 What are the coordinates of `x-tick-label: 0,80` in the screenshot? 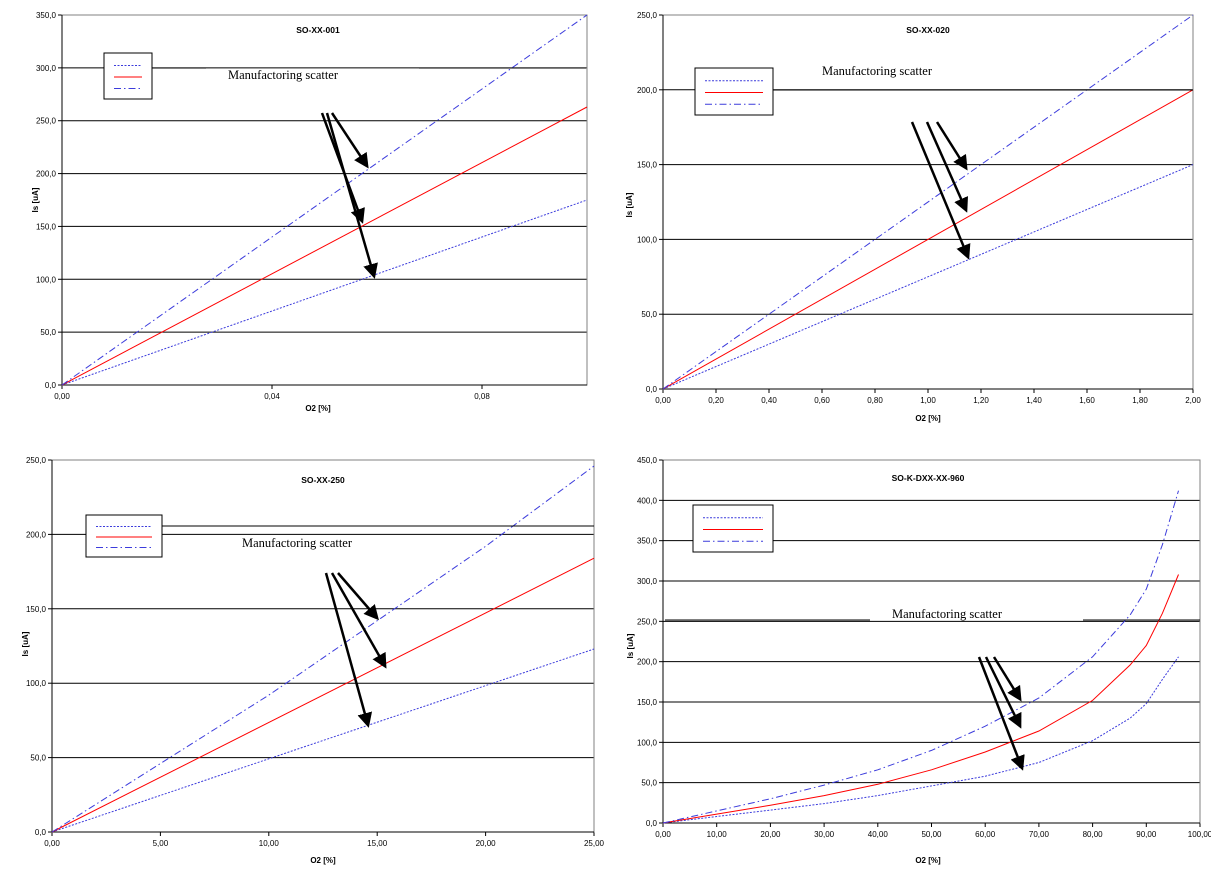 It's located at (875, 400).